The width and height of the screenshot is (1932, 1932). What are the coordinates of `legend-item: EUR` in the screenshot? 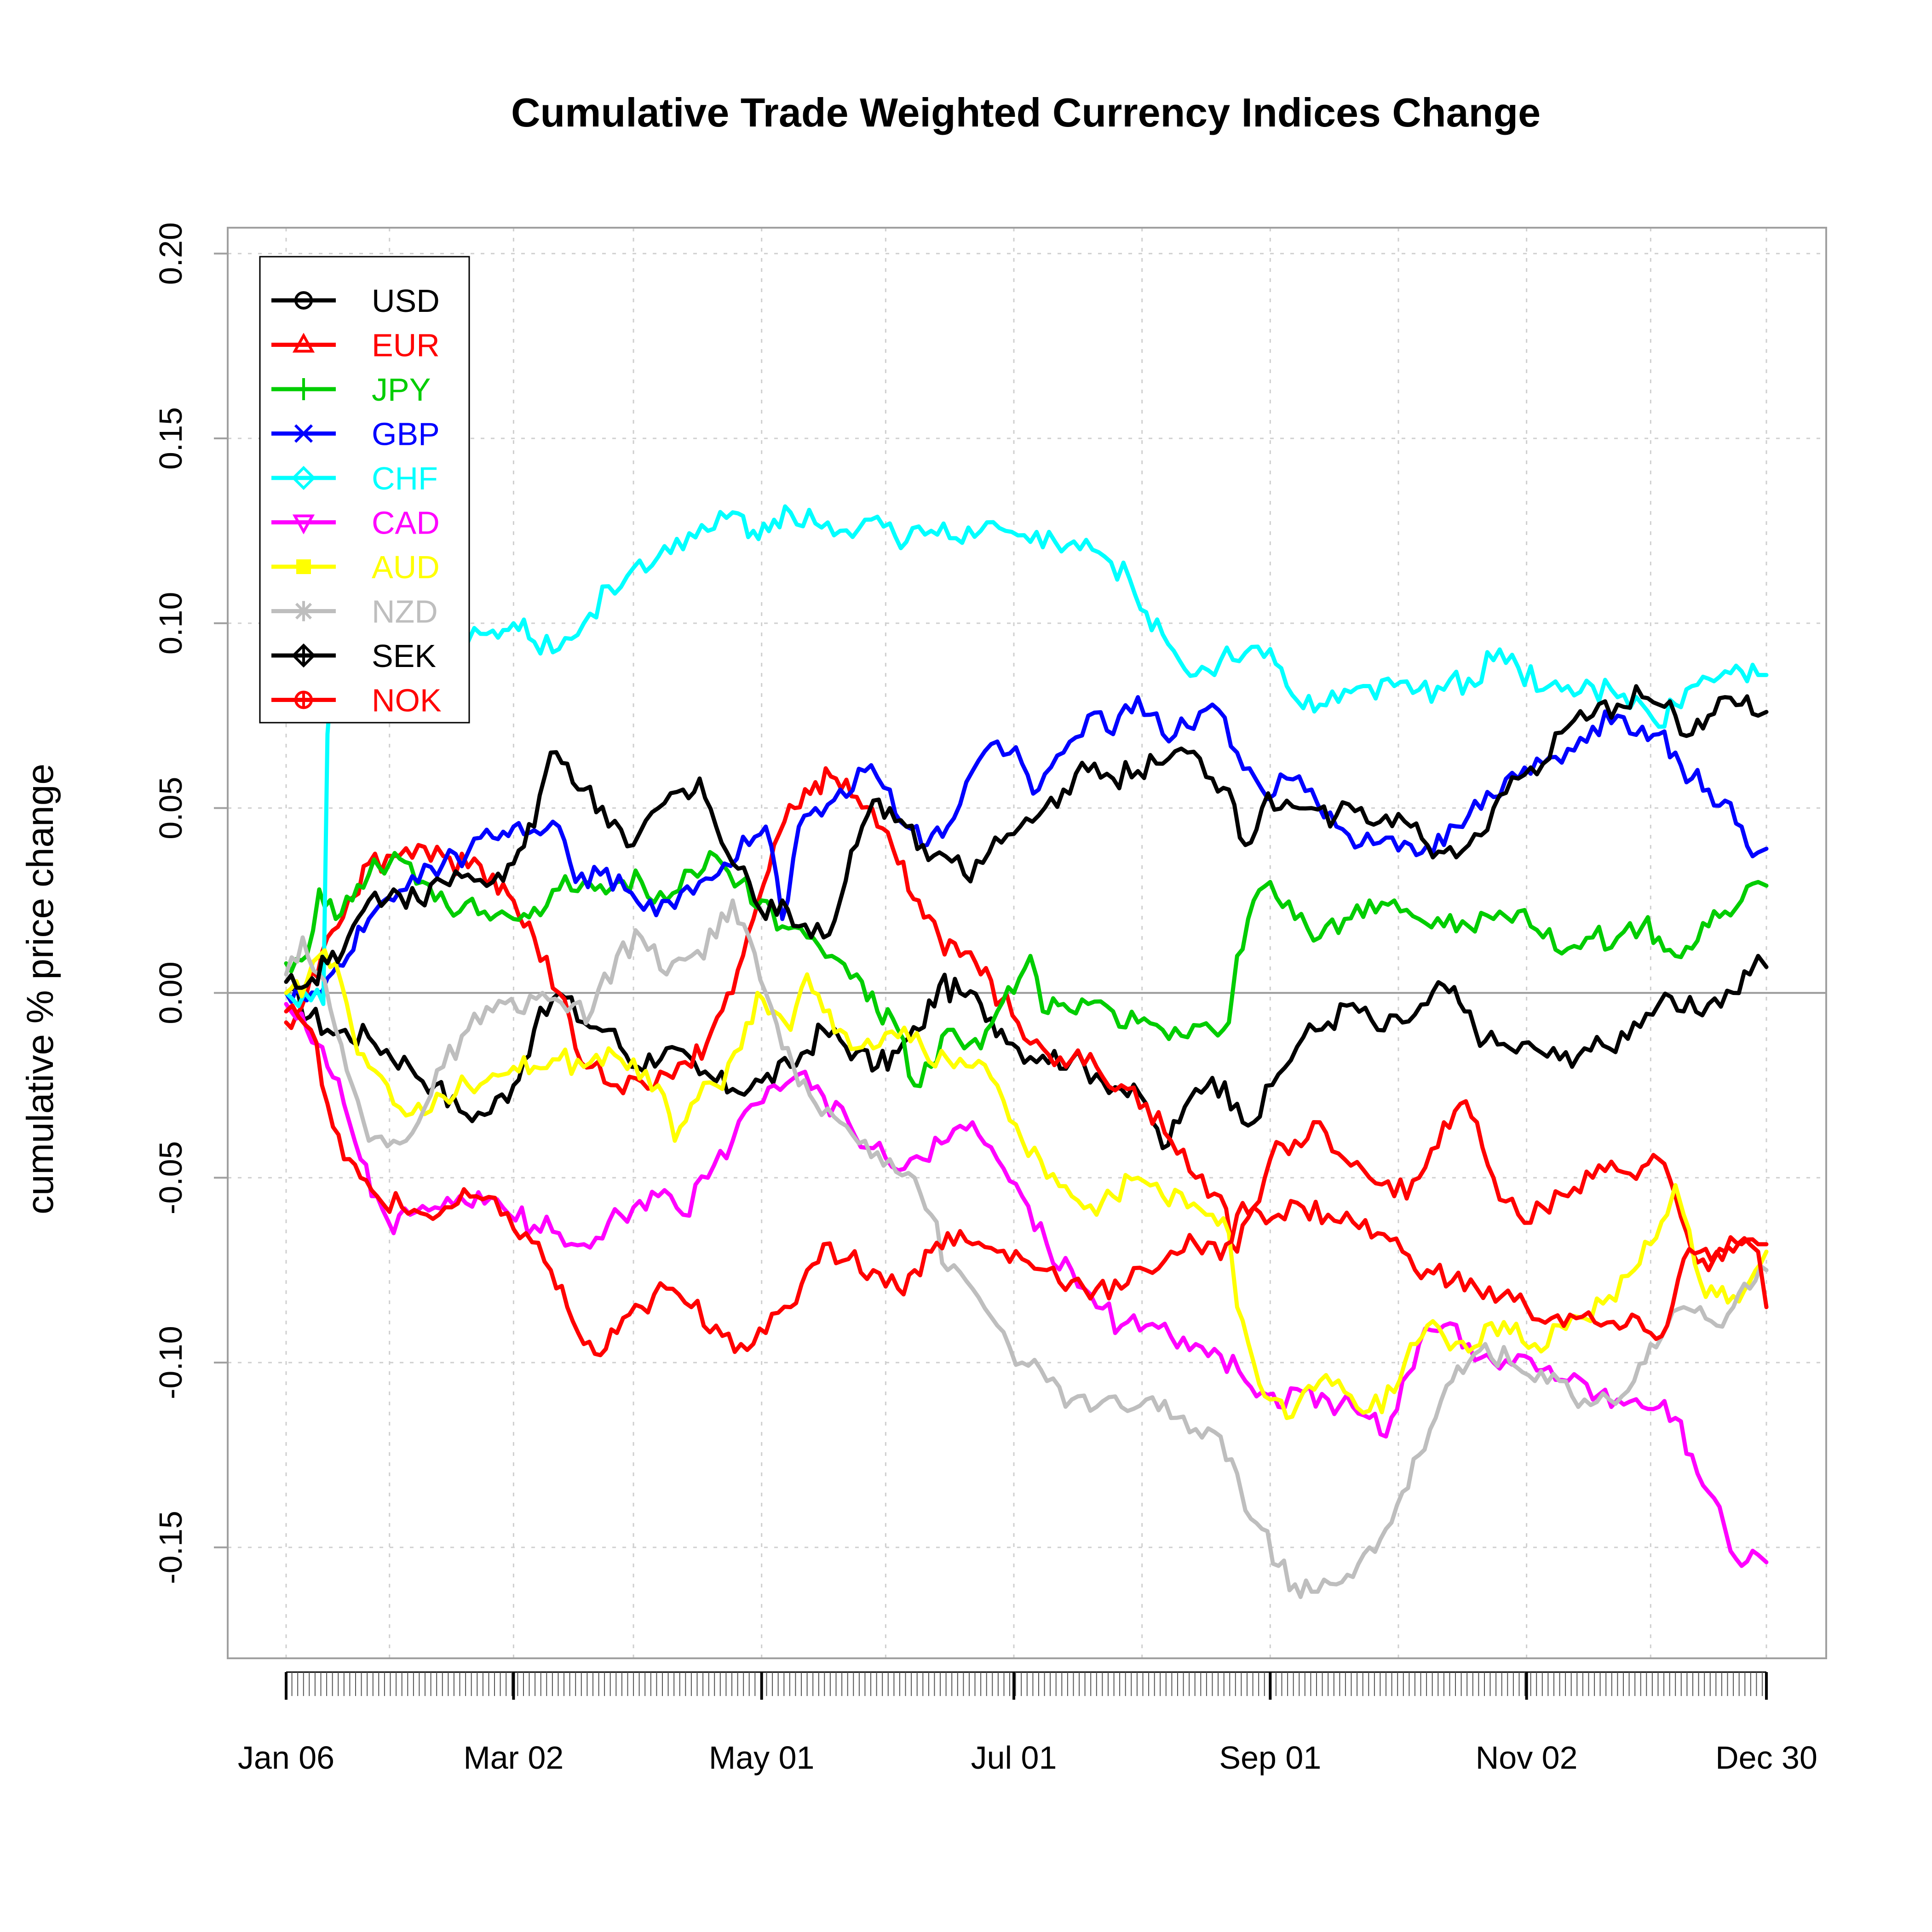 It's located at (355, 345).